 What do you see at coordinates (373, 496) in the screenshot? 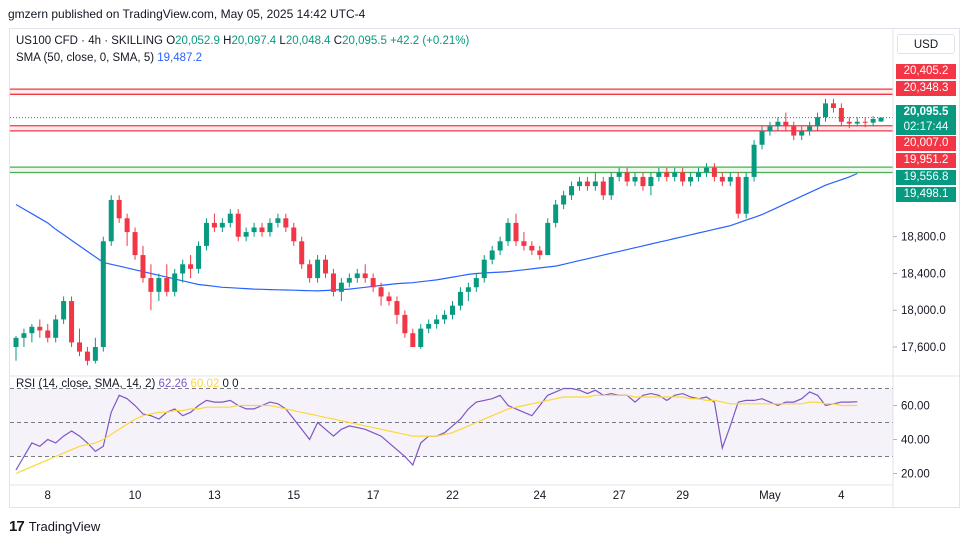
I see `time-tick-label: 17` at bounding box center [373, 496].